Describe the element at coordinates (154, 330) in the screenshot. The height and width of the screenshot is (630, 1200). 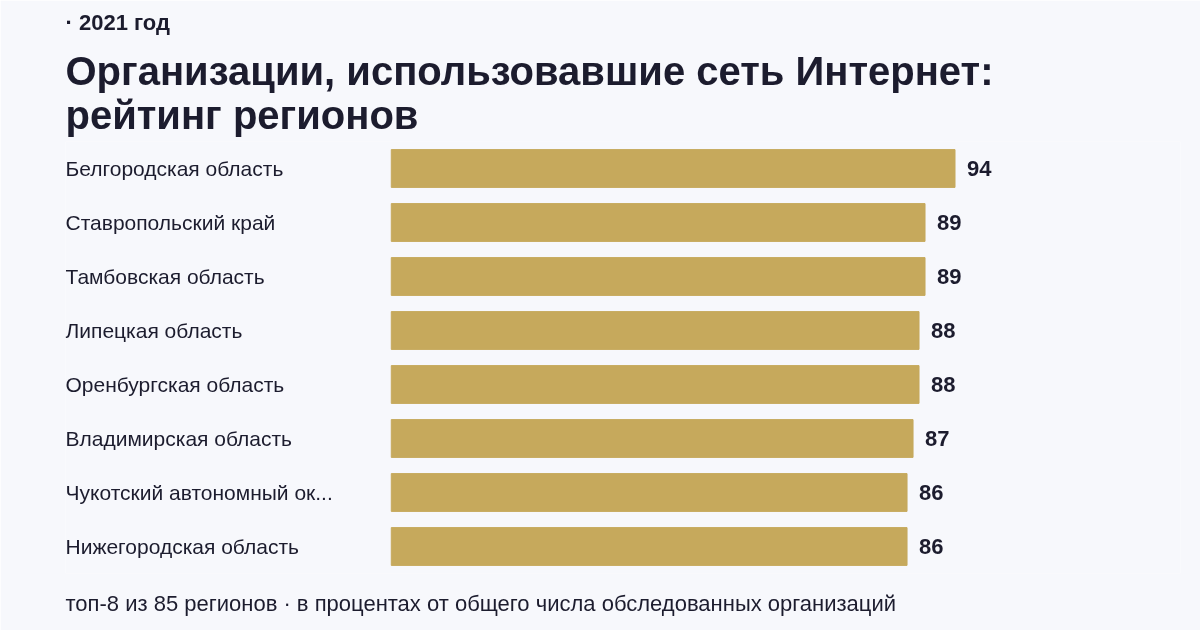
I see `y-tick-label: Липецкая область` at that location.